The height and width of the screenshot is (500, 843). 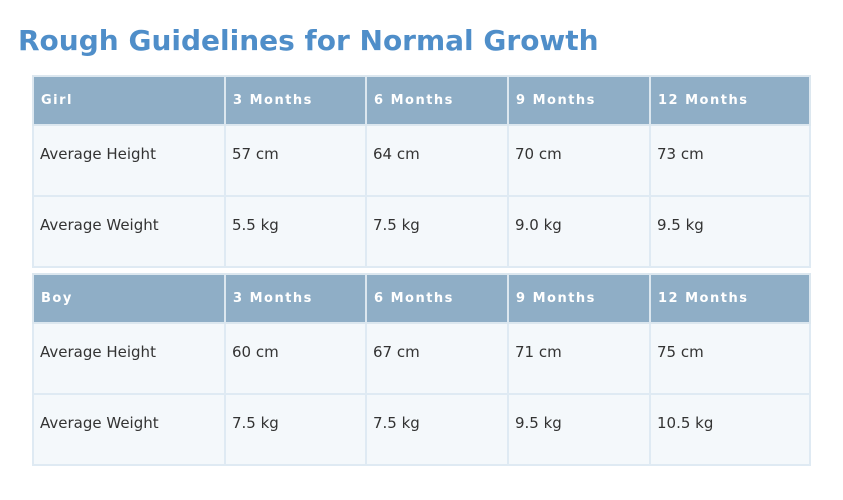 I want to click on table-cell: 70 cm, so click(x=579, y=160).